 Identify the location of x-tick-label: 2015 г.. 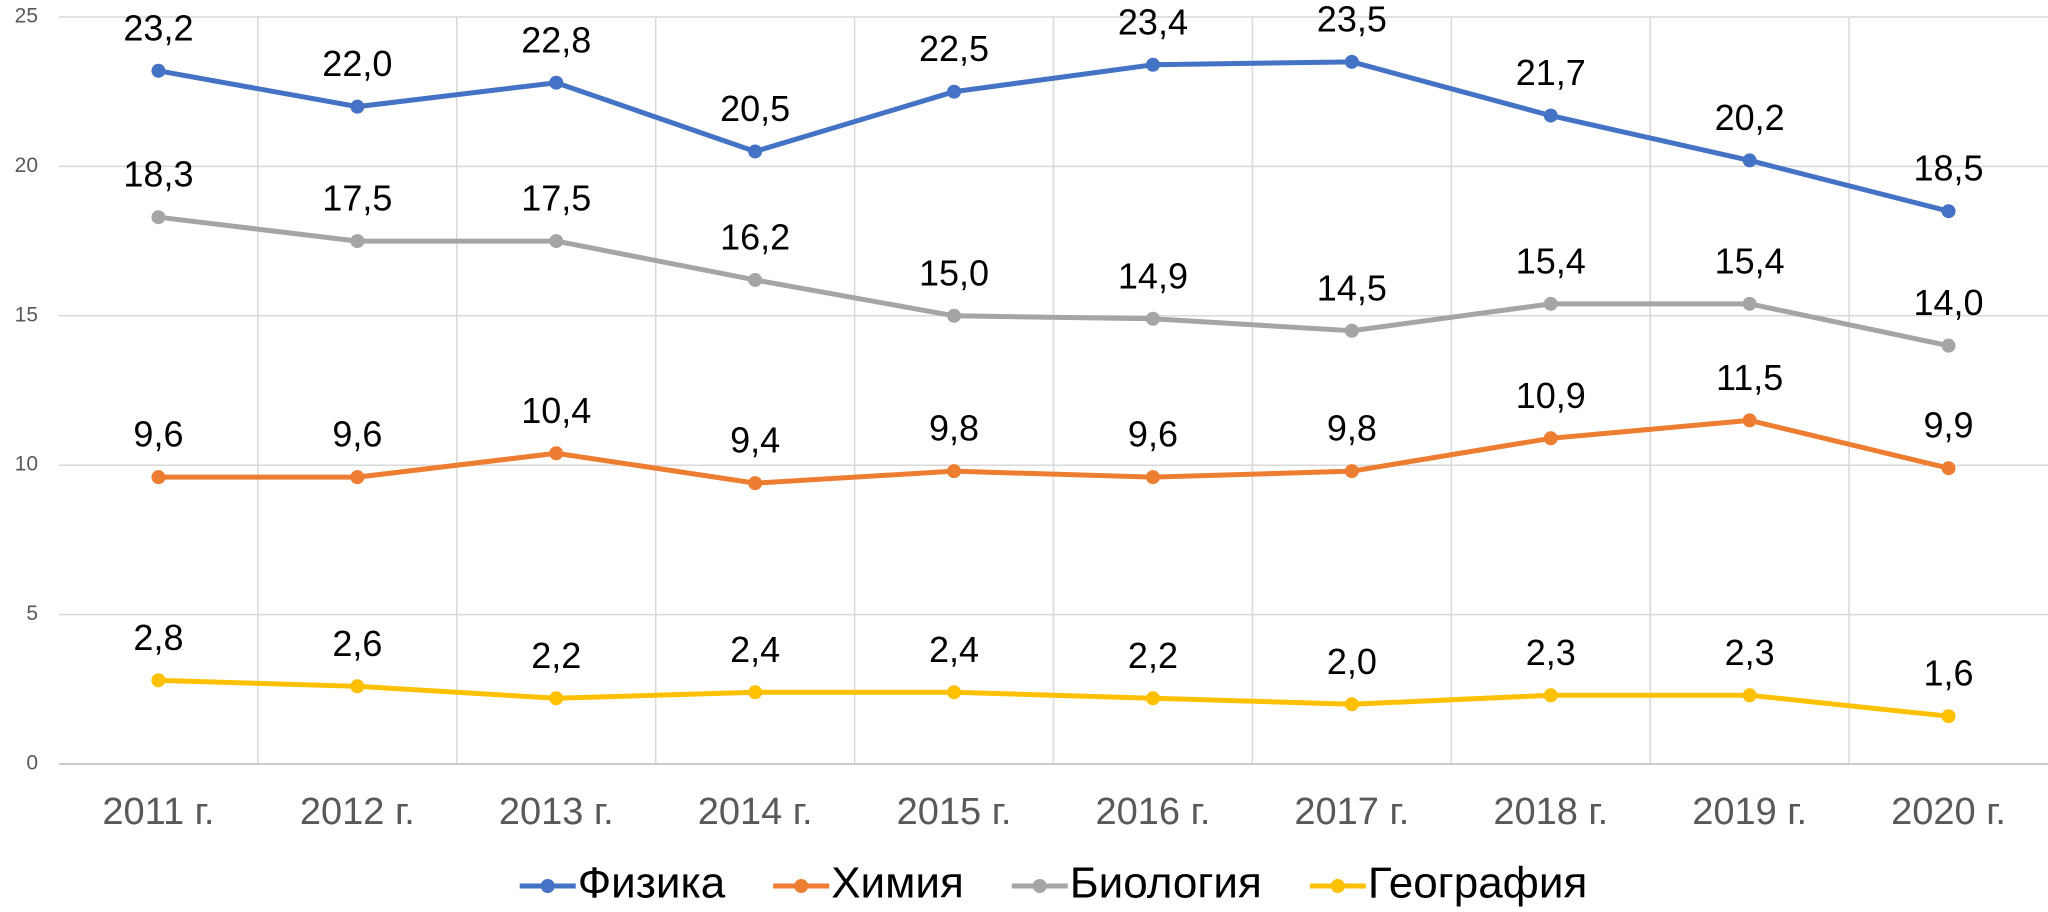
(954, 812).